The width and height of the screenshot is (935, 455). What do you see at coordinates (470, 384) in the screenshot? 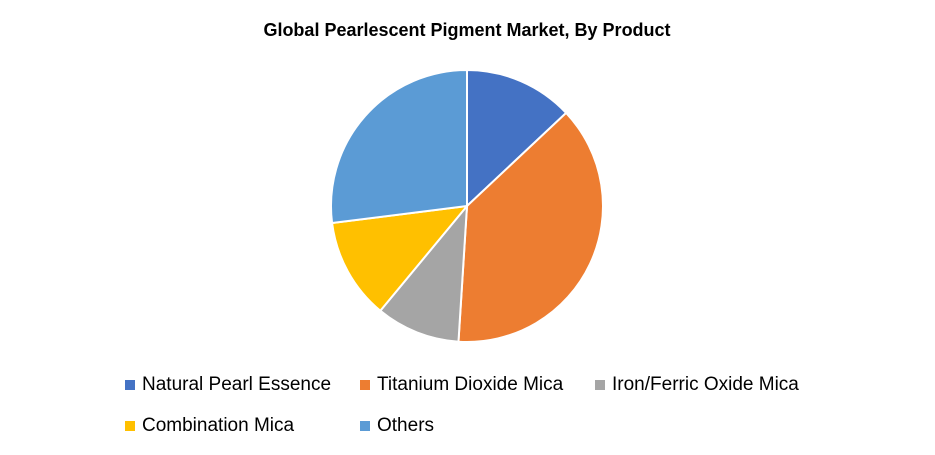
I see `legend-label: Titanium Dioxide Mica` at bounding box center [470, 384].